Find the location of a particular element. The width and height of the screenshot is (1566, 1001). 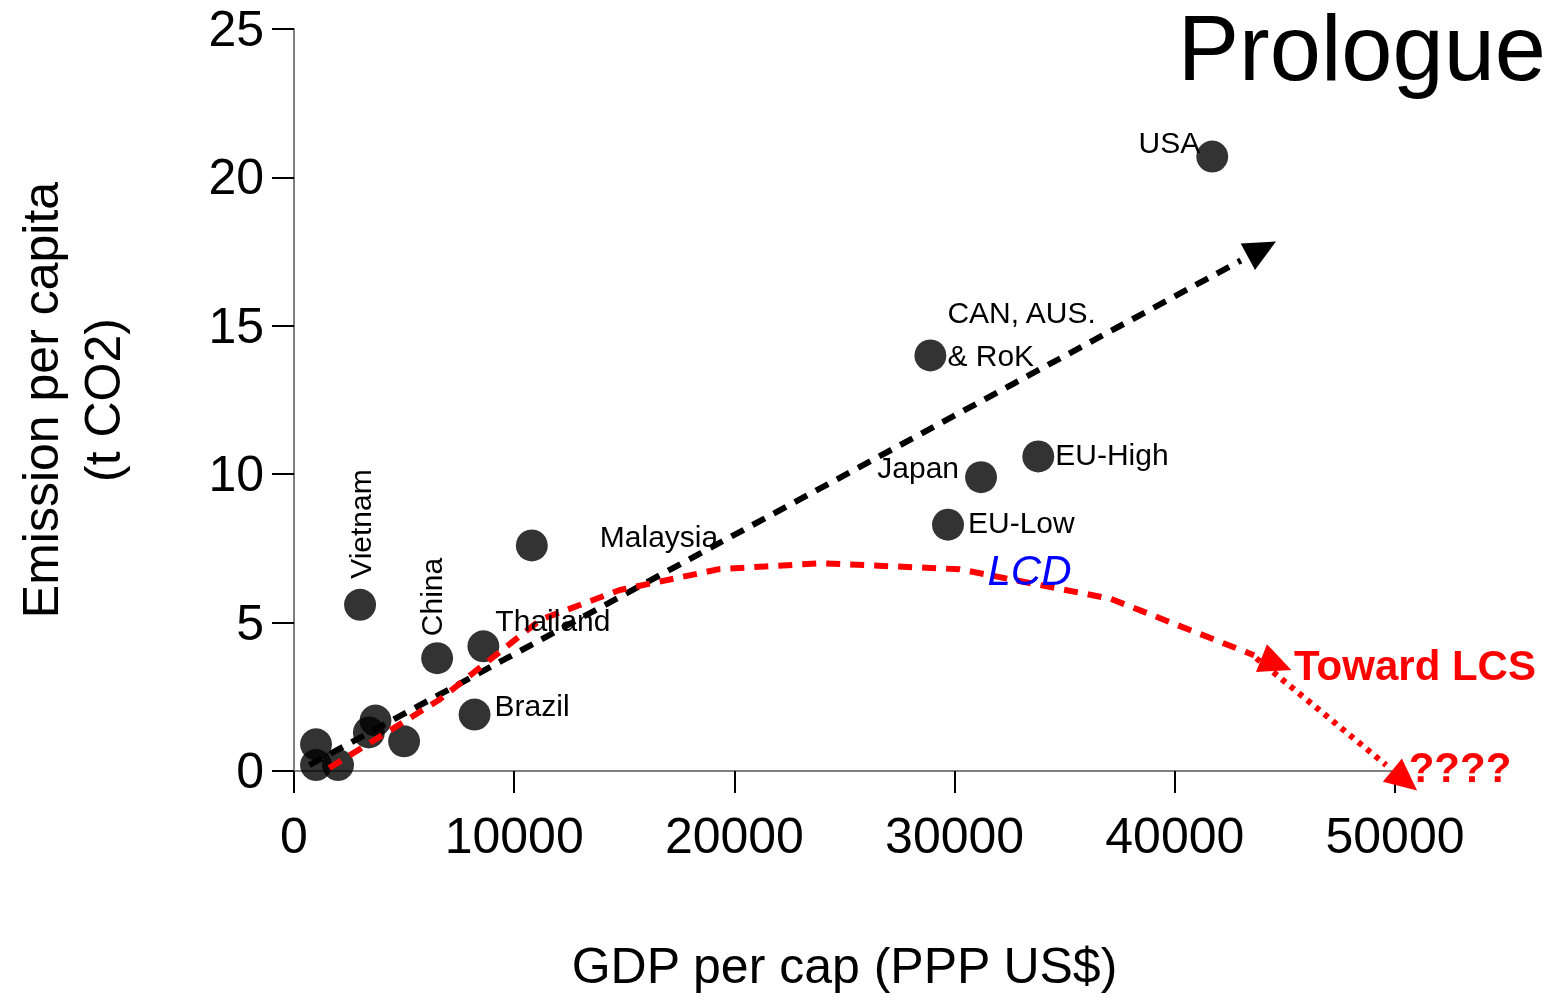

y-tick-label: 25 is located at coordinates (236, 29).